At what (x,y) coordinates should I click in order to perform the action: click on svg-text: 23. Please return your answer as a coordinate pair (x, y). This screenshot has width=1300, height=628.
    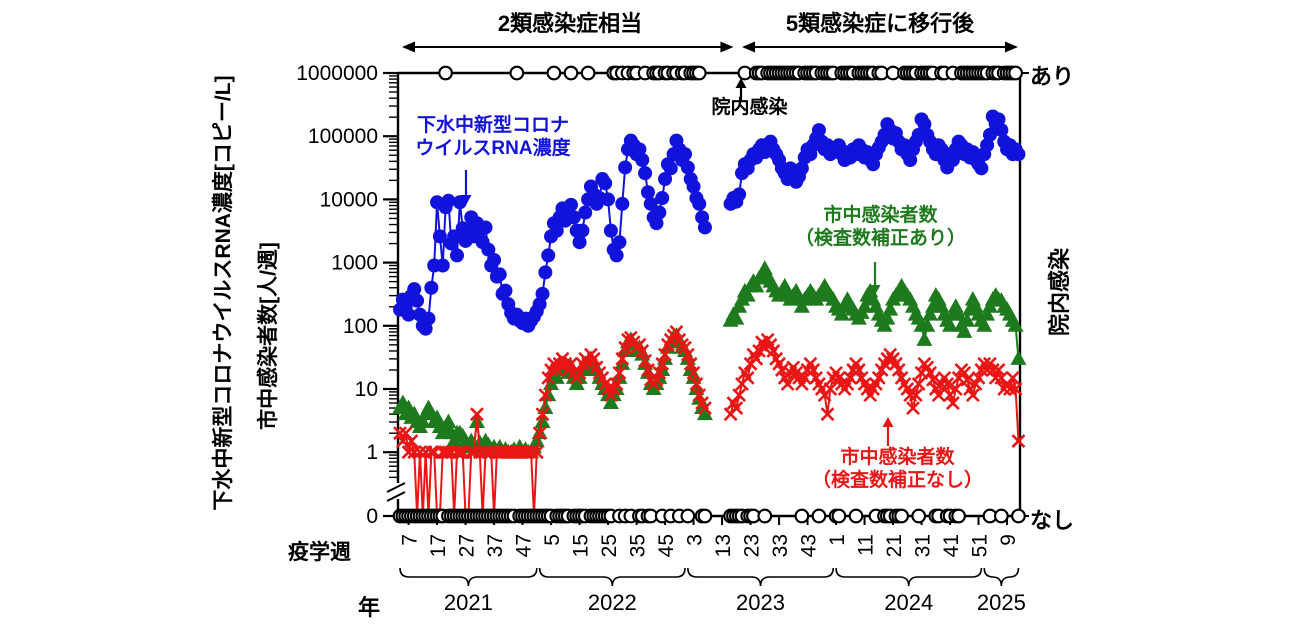
    Looking at the image, I should click on (752, 545).